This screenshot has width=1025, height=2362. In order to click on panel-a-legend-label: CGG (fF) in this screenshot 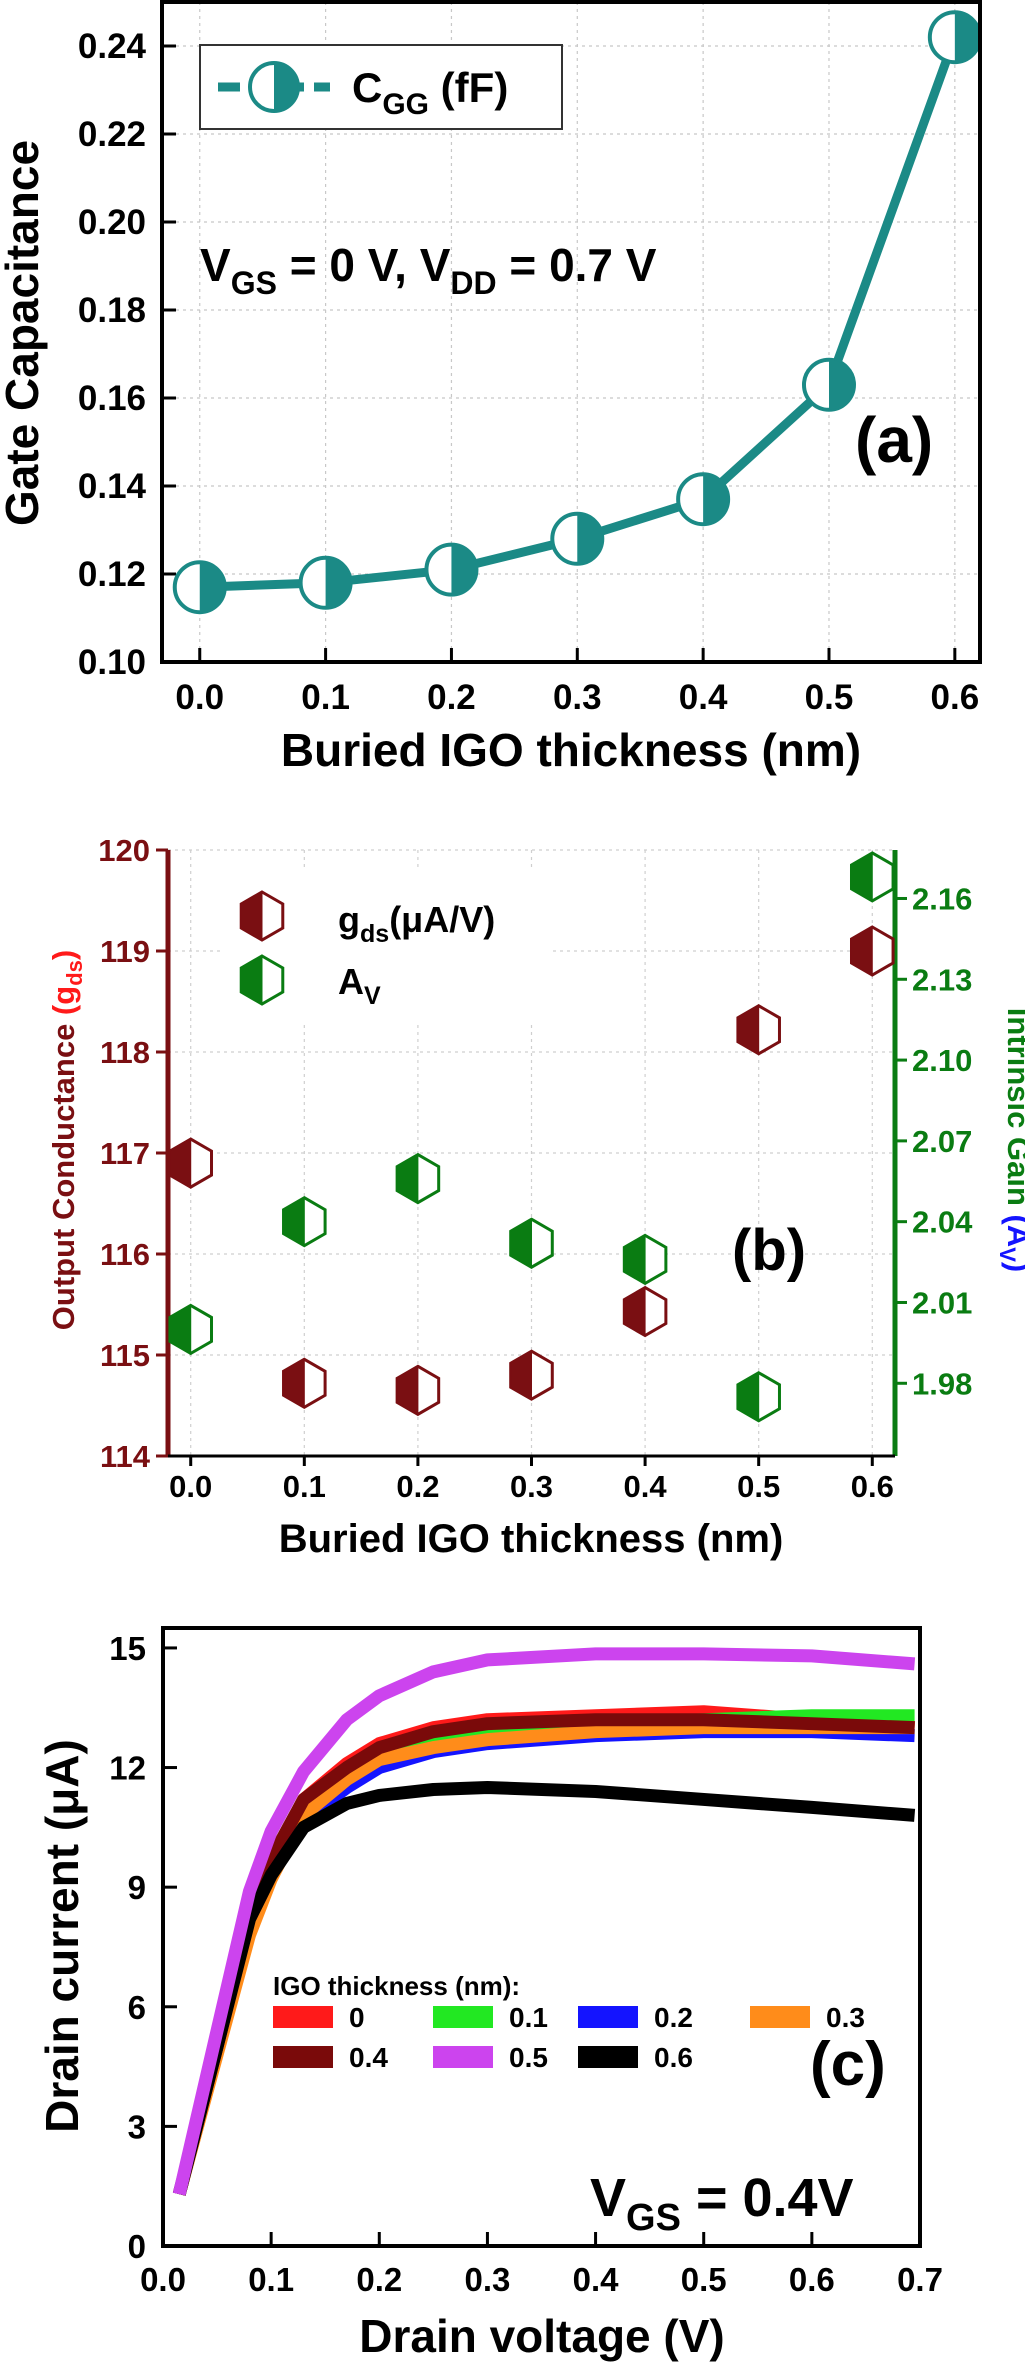, I will do `click(430, 92)`.